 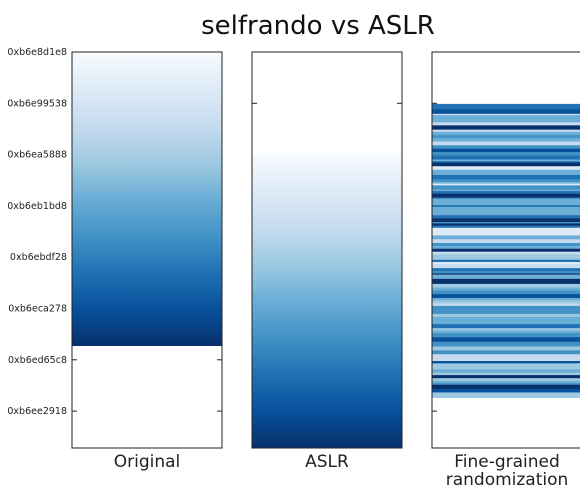 What do you see at coordinates (37, 360) in the screenshot?
I see `y-tick-label: 0xb6ed65c8` at bounding box center [37, 360].